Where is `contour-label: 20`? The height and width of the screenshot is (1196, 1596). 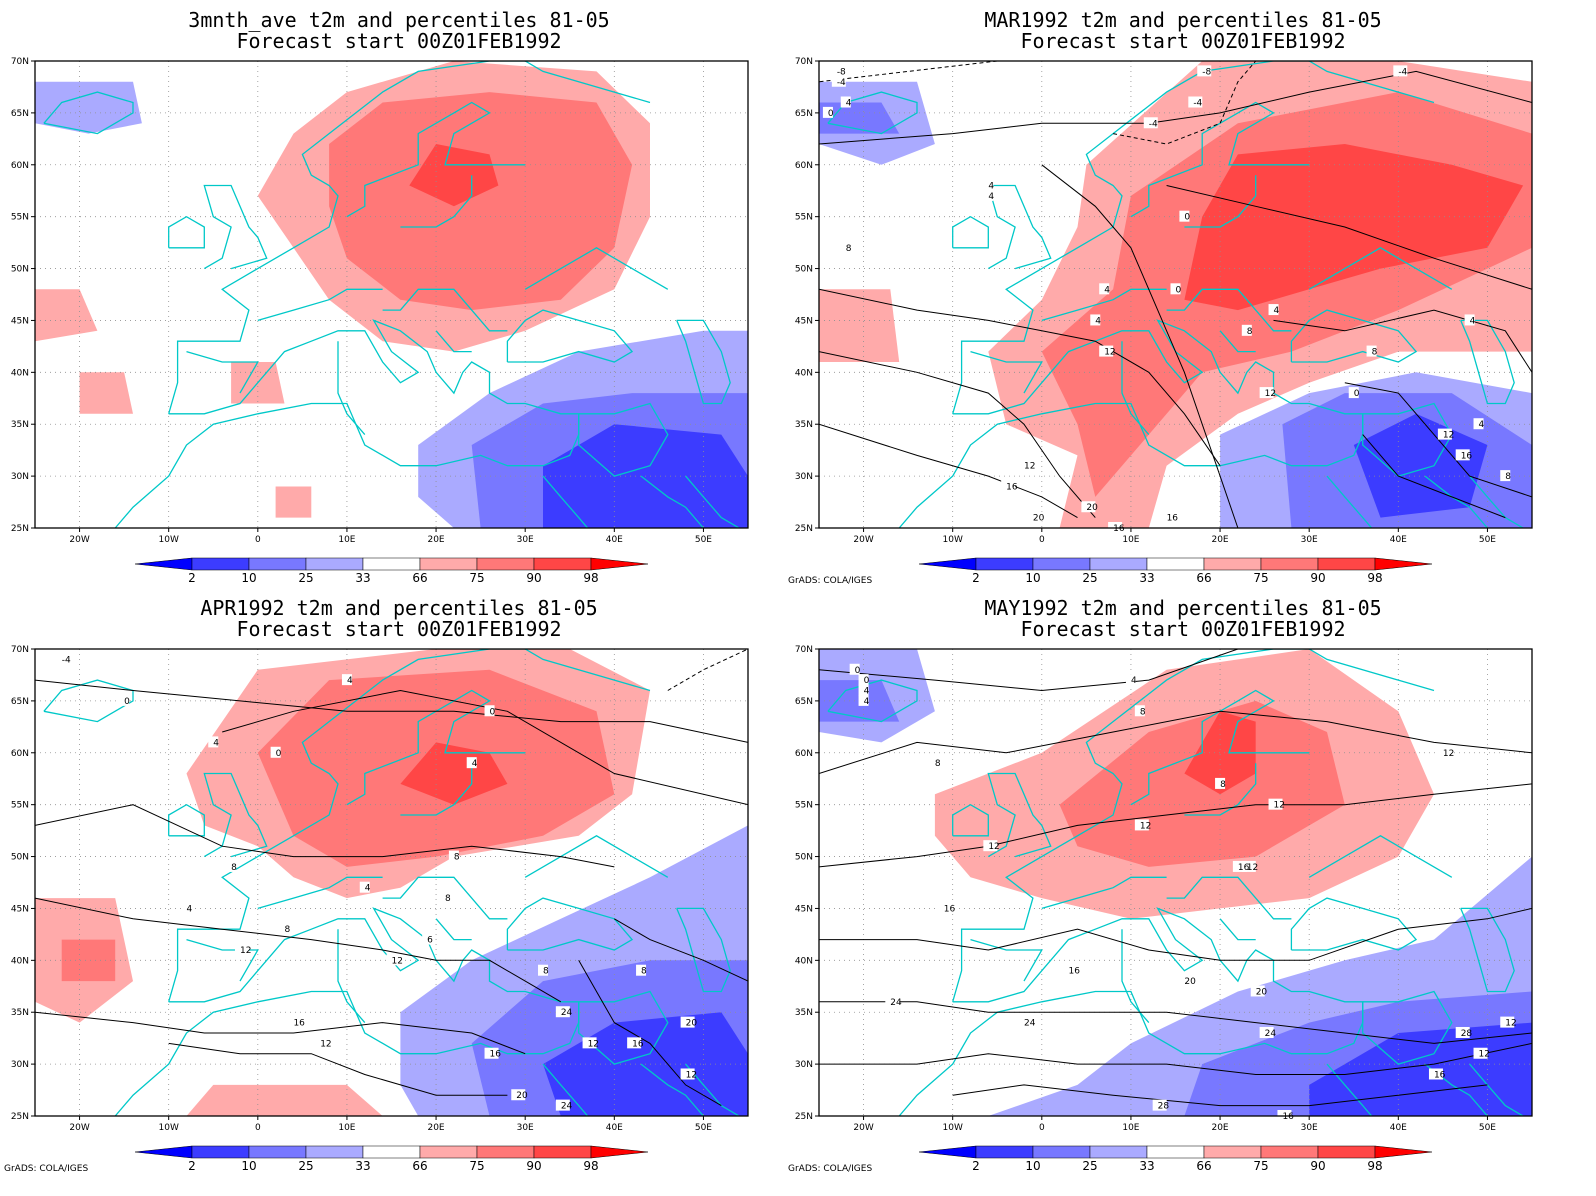 contour-label: 20 is located at coordinates (1092, 508).